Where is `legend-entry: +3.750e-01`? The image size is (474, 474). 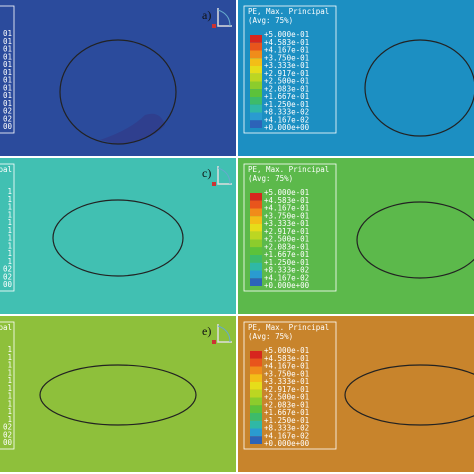
legend-entry: +3.750e-01 is located at coordinates (286, 215).